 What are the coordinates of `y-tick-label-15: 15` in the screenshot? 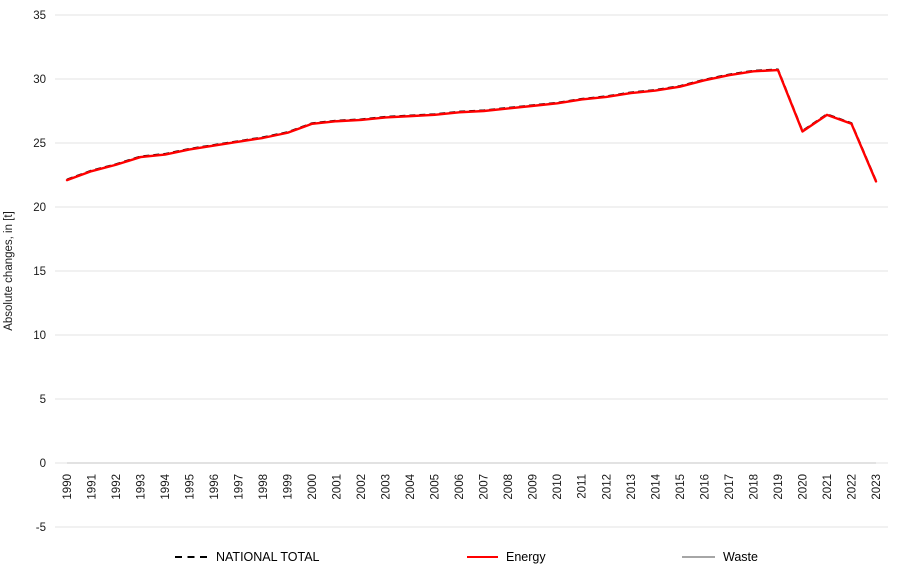 It's located at (39, 272).